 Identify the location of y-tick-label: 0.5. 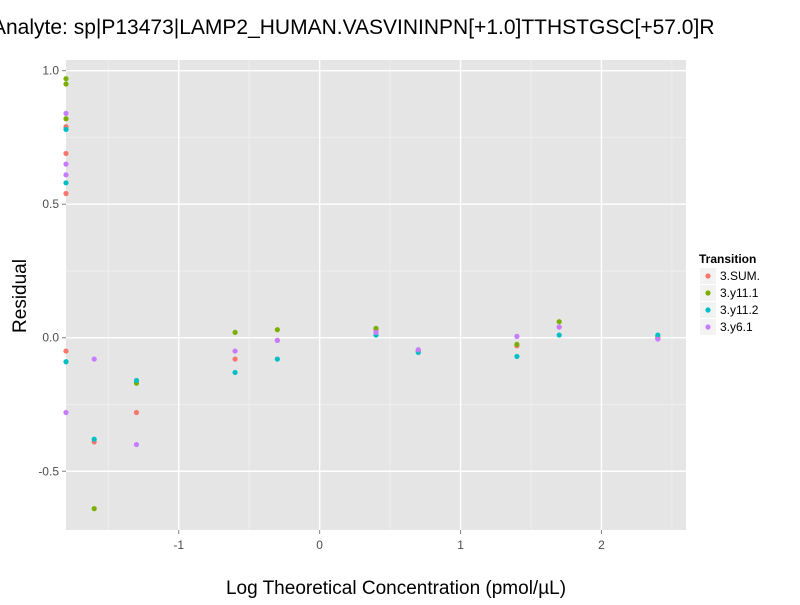
(50, 204).